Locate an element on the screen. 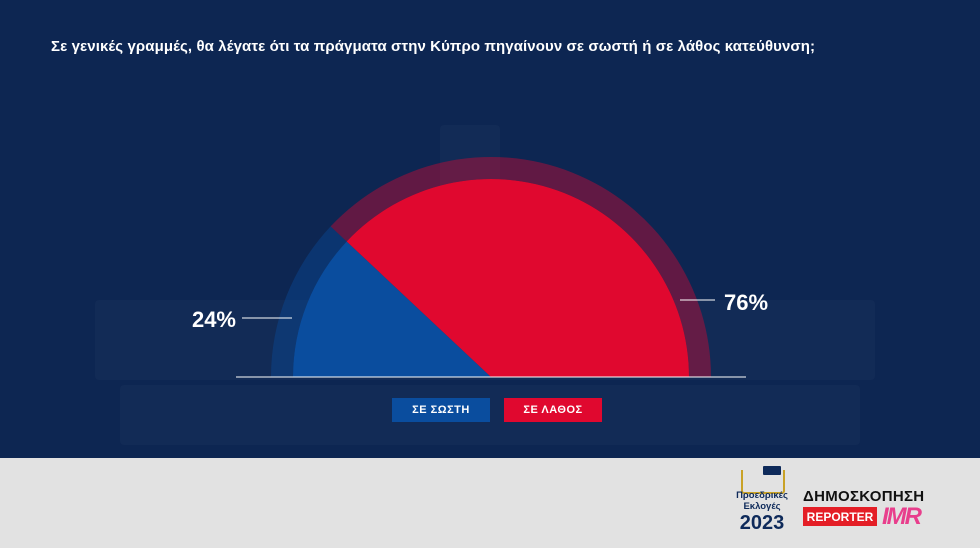 The width and height of the screenshot is (980, 548). legend-label-wrong: ΣΕ ΛΑΘΟΣ is located at coordinates (553, 410).